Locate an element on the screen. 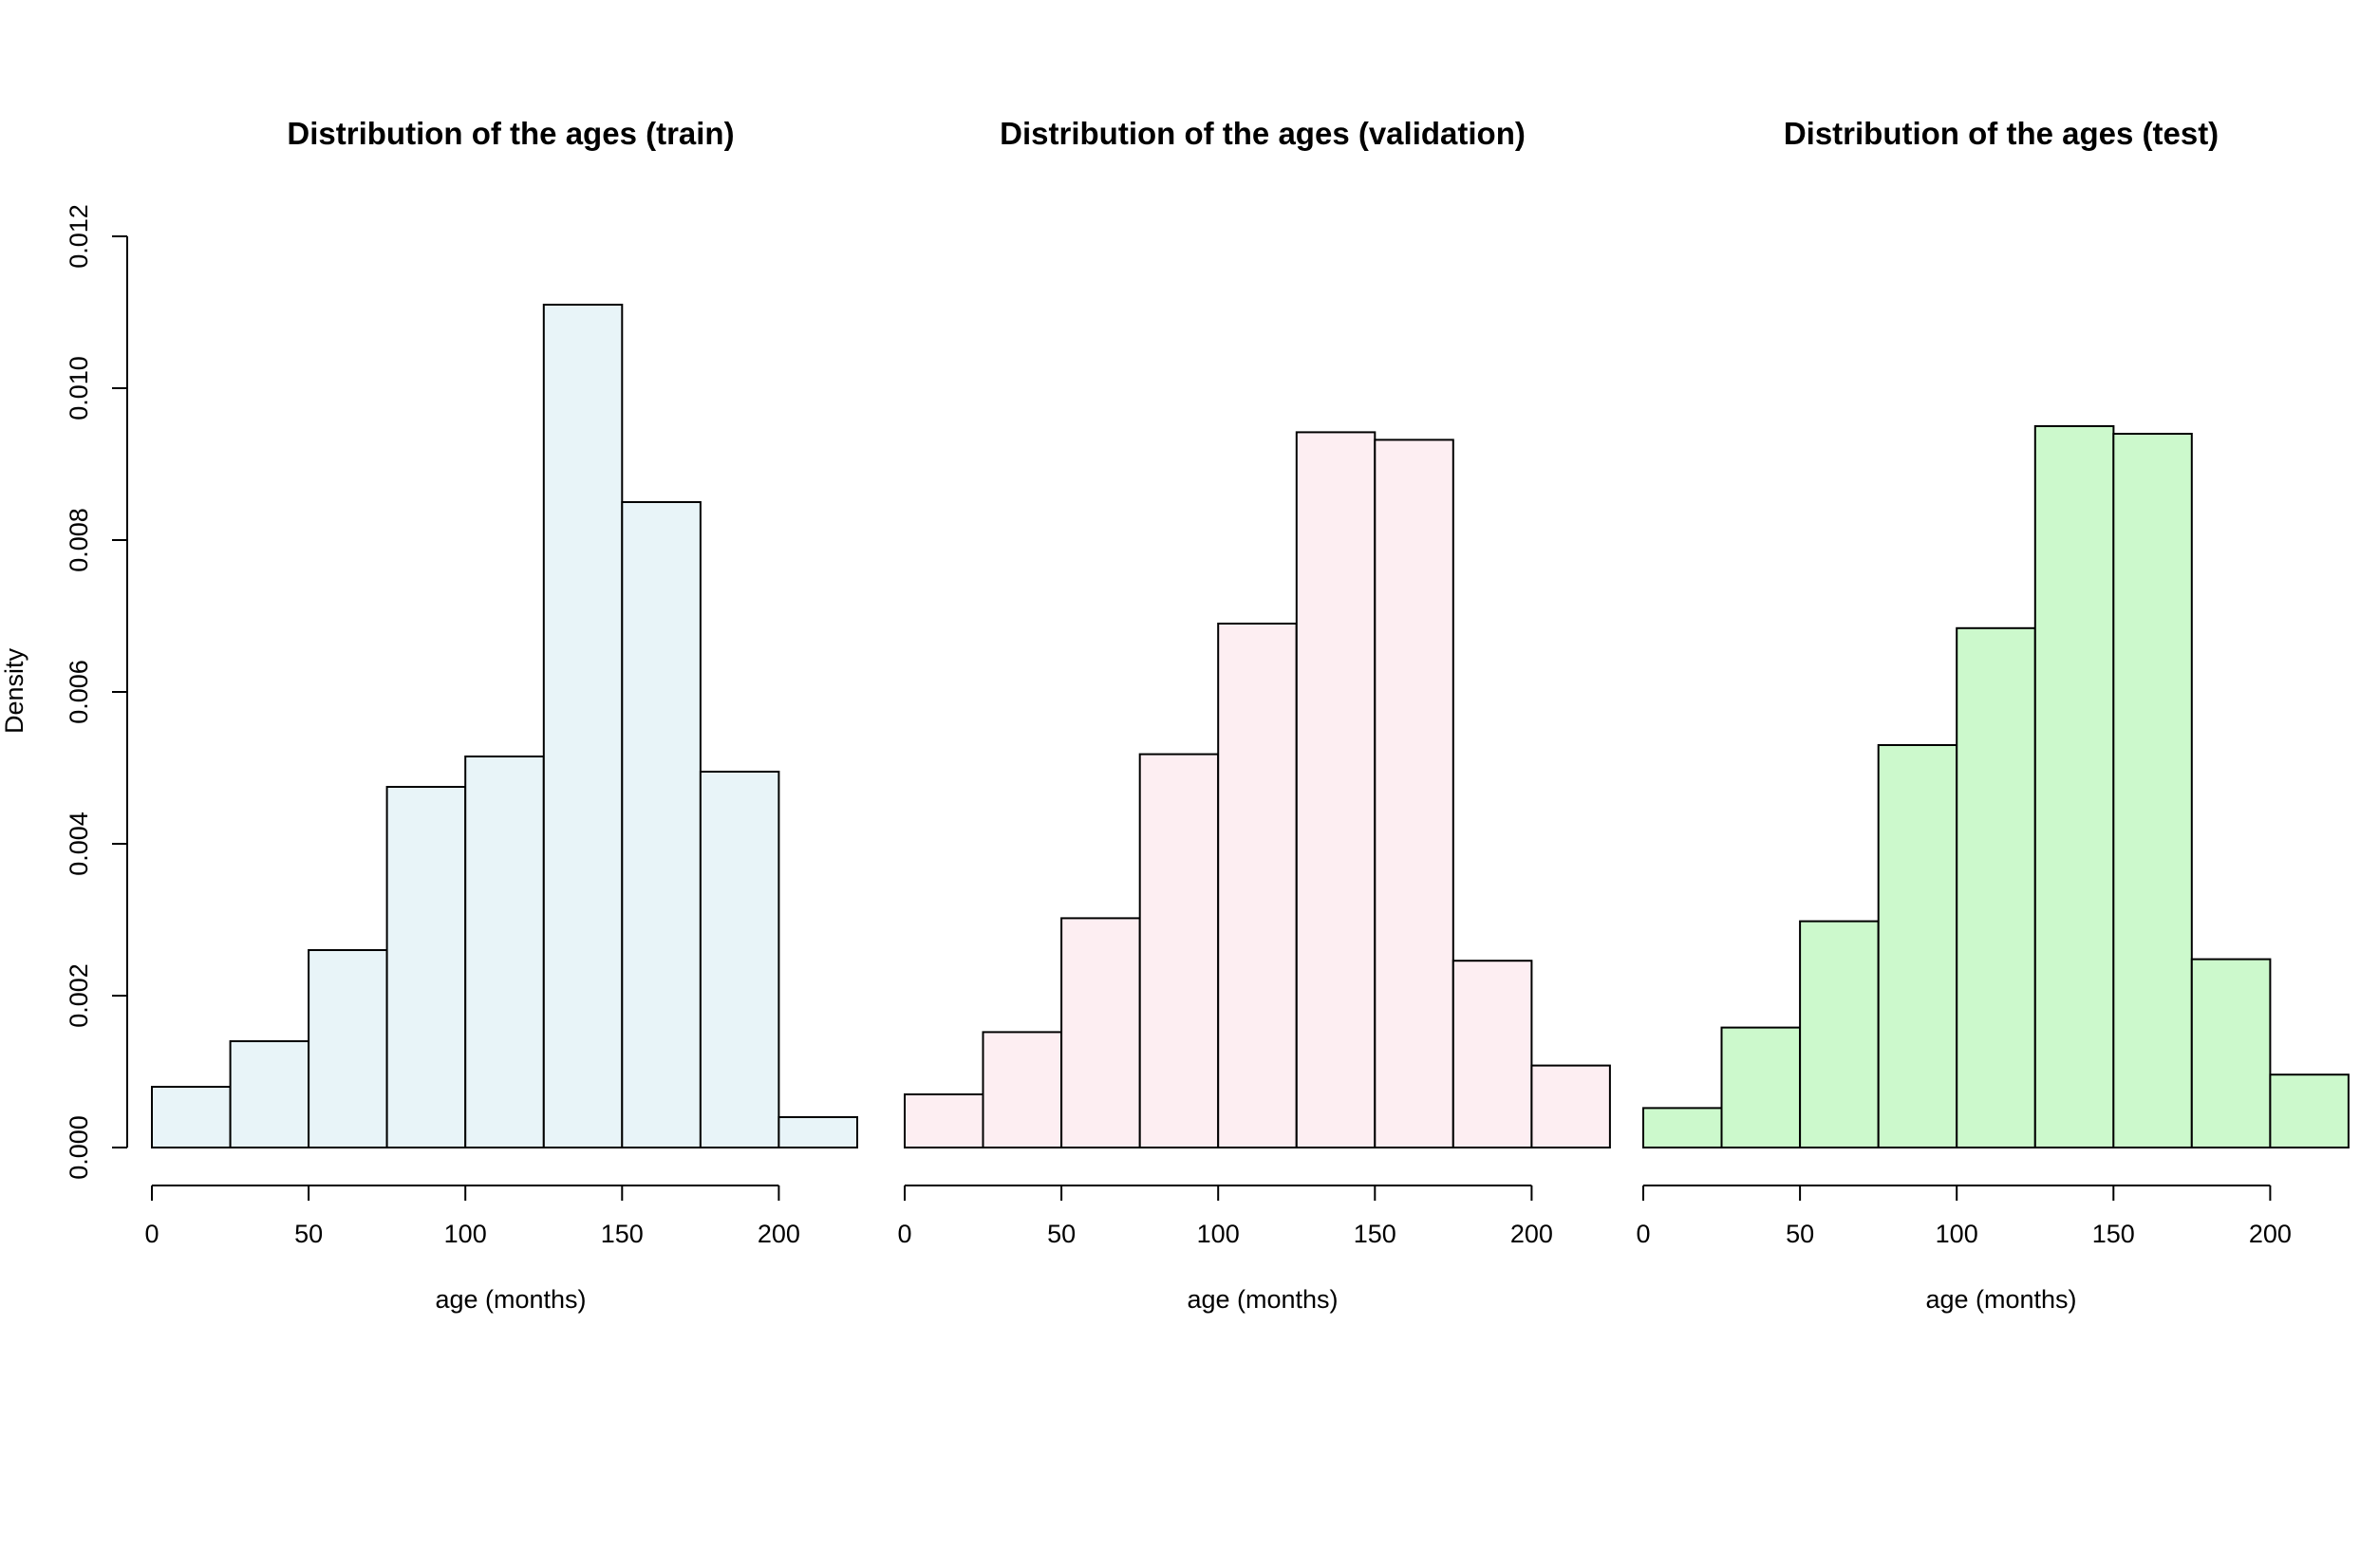  y-tick-label: 0.000 is located at coordinates (79, 1147).